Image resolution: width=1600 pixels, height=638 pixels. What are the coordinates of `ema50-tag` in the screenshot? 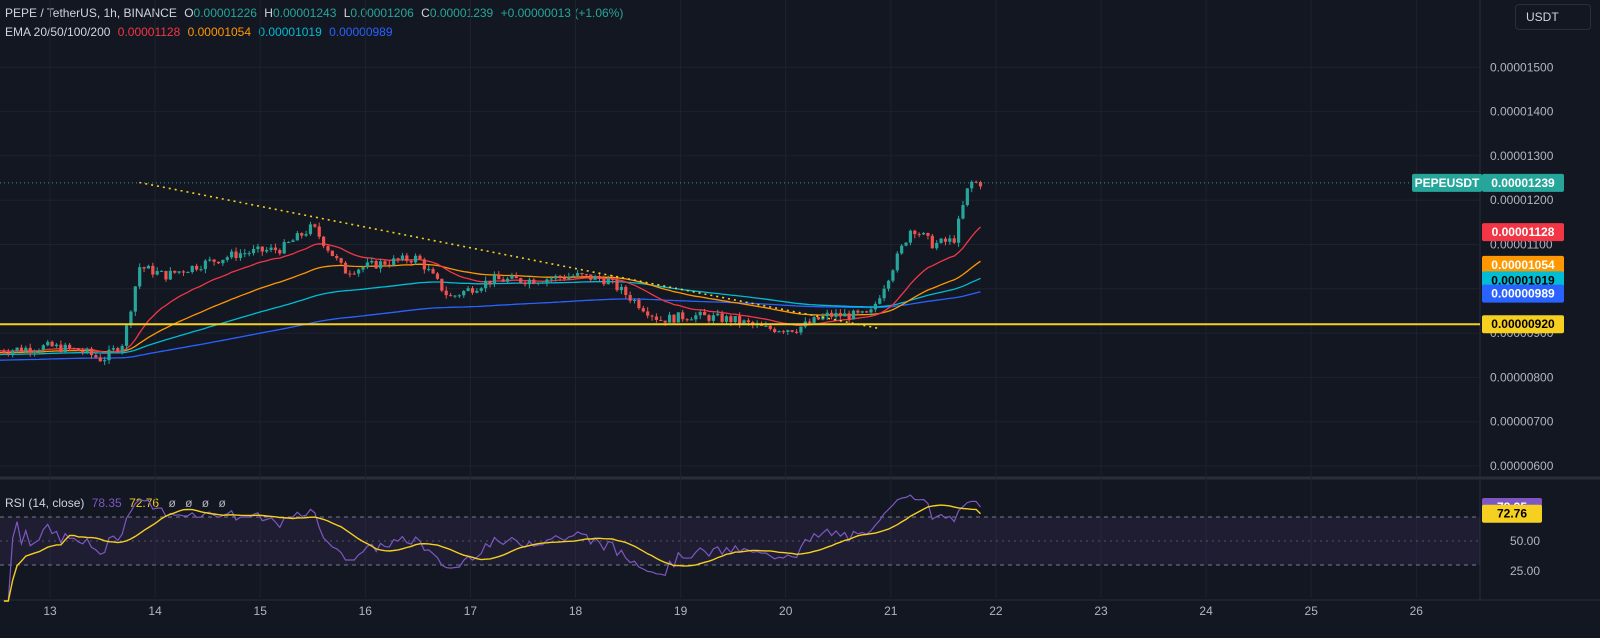 It's located at (1523, 264).